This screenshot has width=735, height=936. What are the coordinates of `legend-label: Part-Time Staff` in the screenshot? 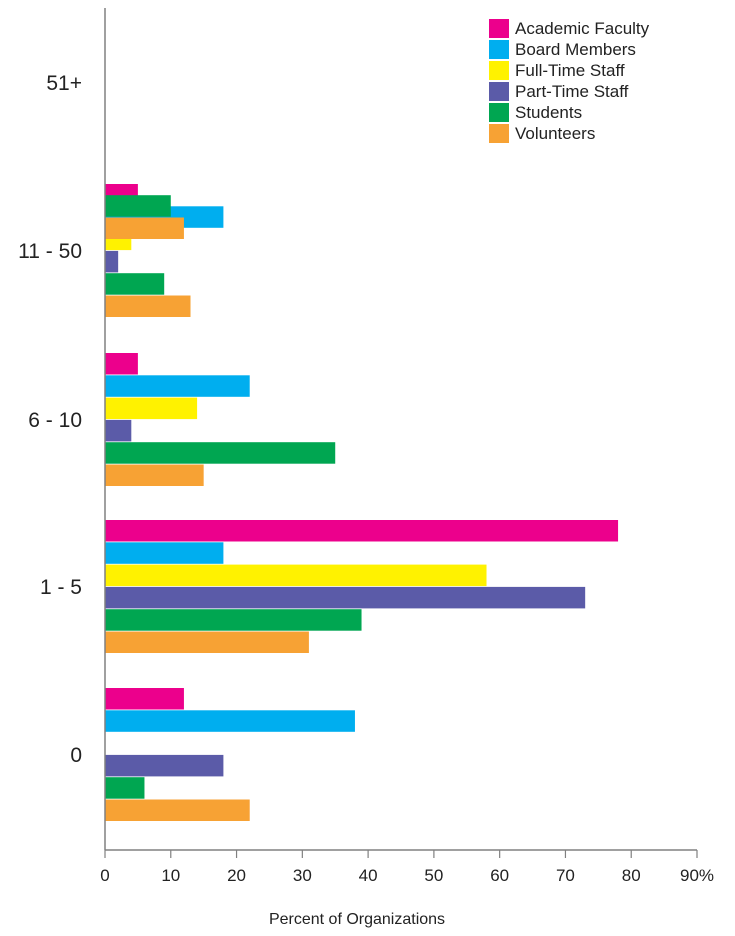 It's located at (572, 91).